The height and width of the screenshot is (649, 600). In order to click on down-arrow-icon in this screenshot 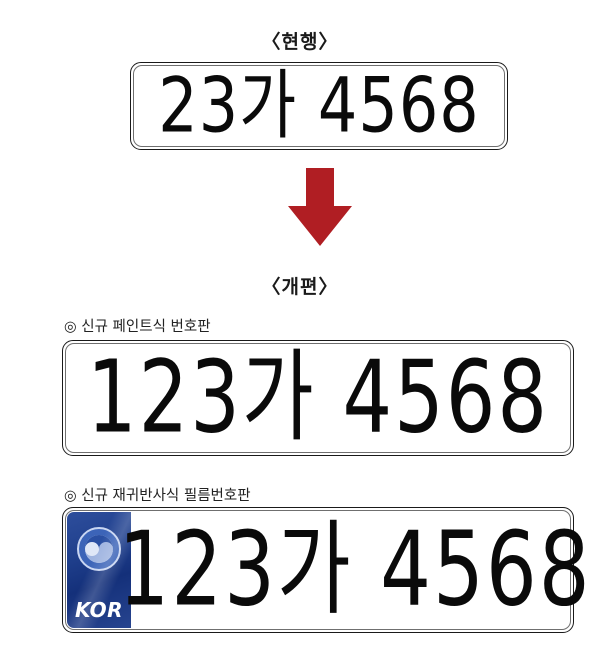, I will do `click(320, 207)`.